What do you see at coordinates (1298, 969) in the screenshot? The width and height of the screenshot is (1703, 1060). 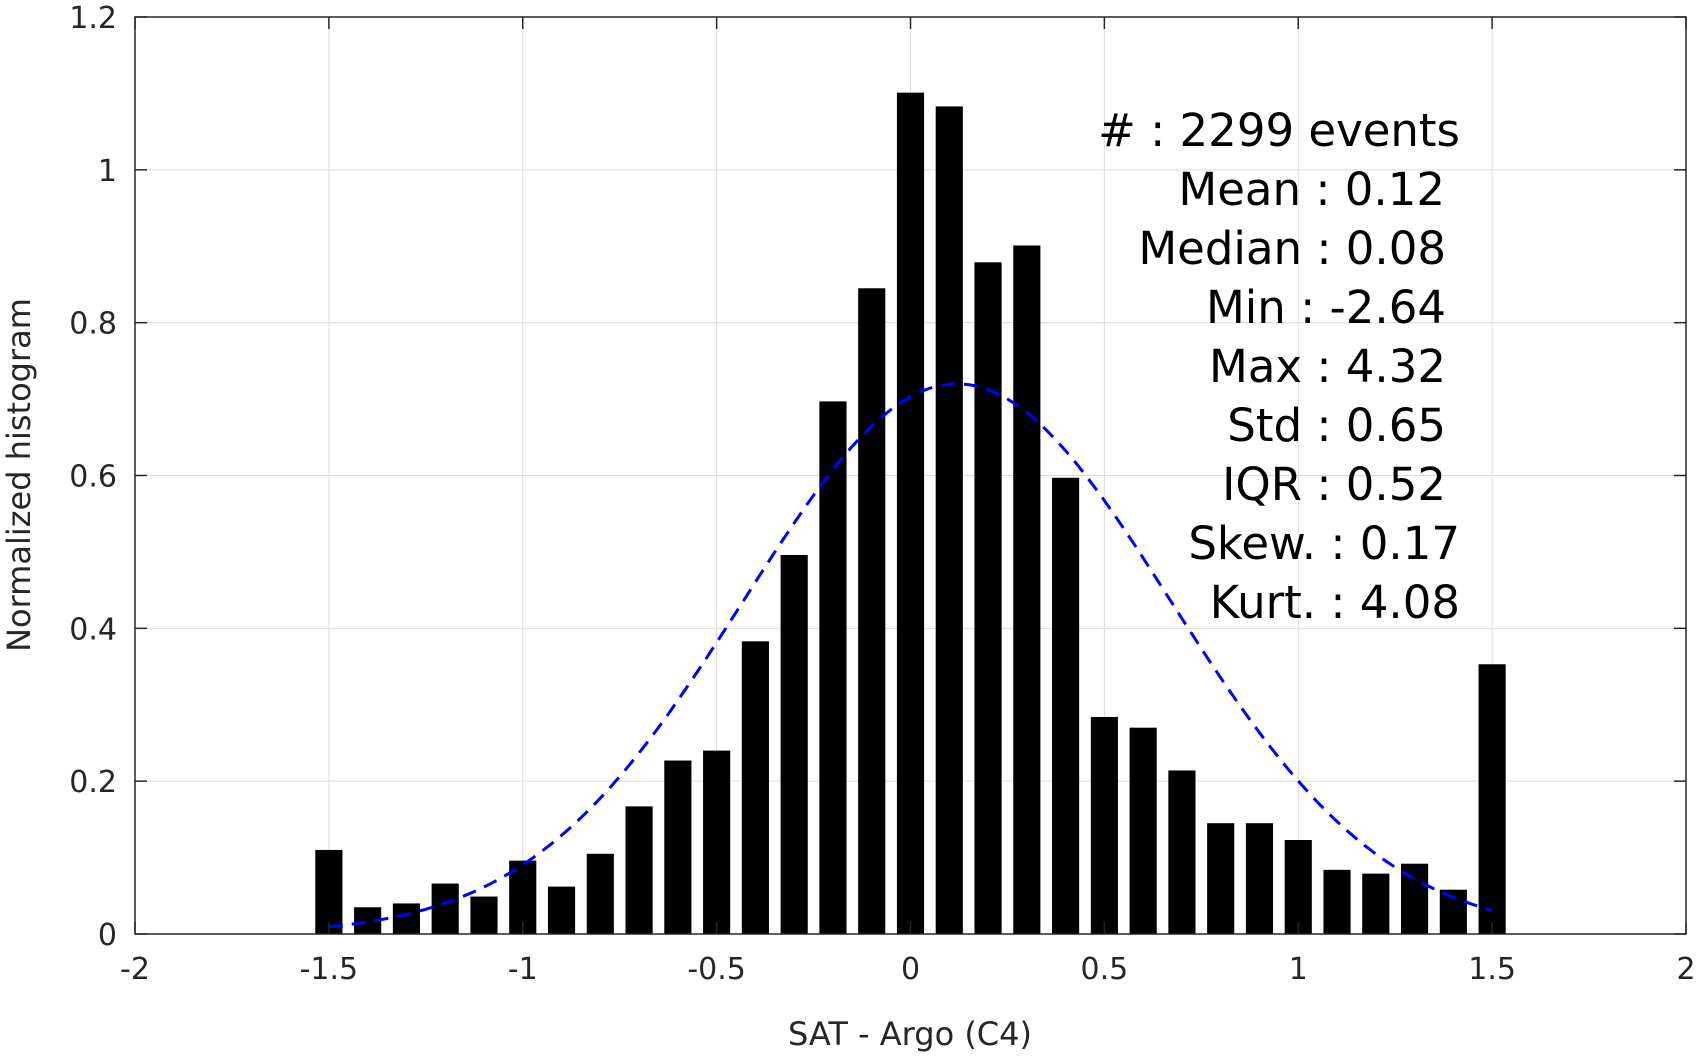 I see `x-tick-label: 1` at bounding box center [1298, 969].